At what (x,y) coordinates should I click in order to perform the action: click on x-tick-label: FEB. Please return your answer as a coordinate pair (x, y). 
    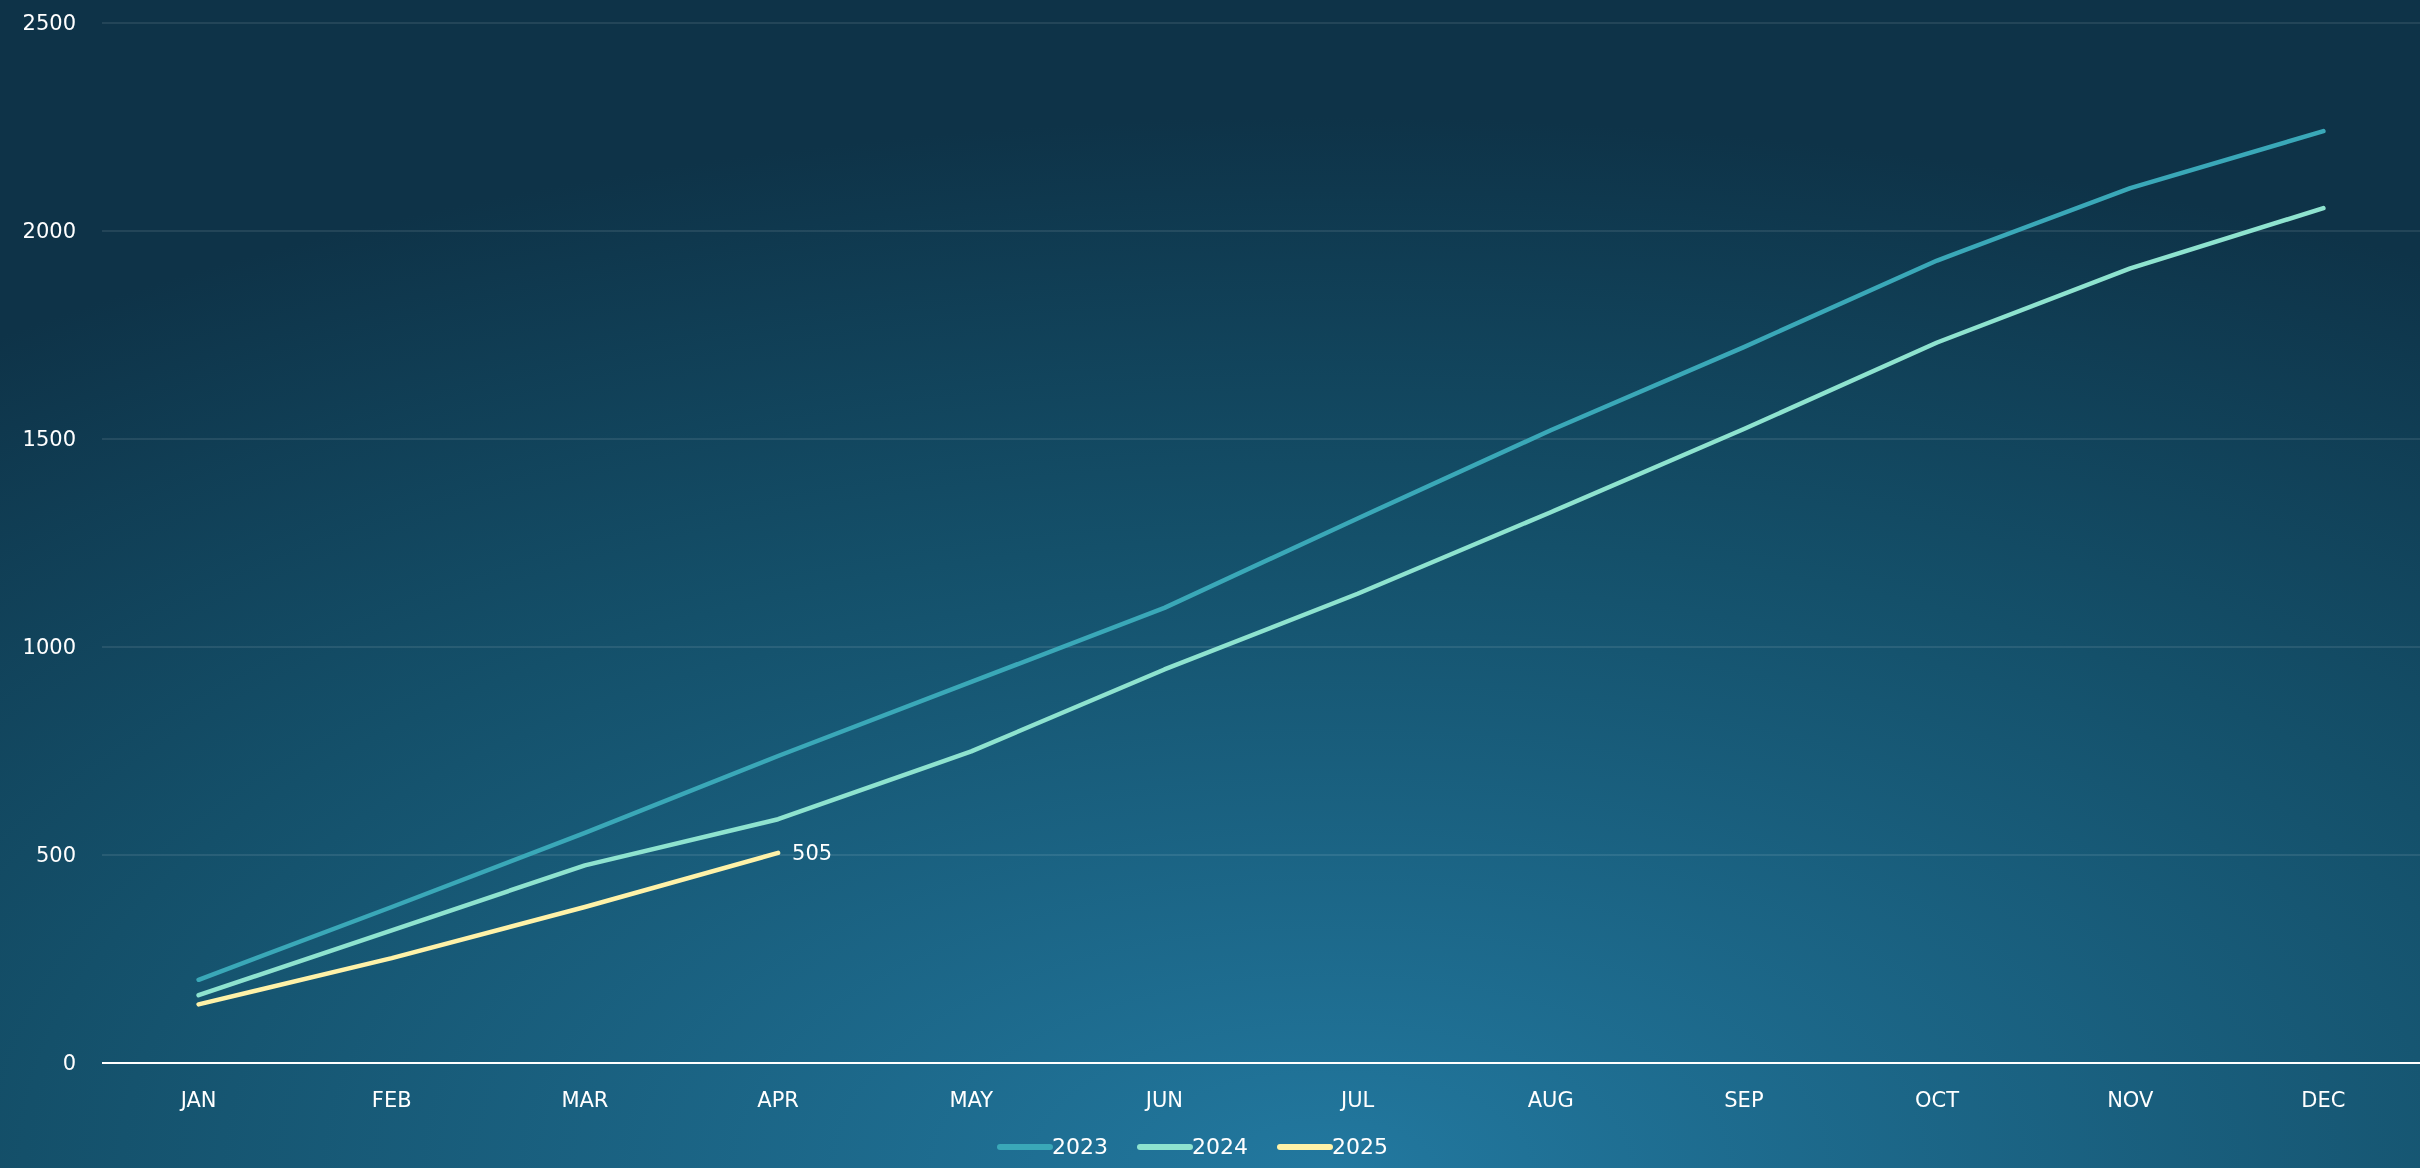
    Looking at the image, I should click on (391, 1100).